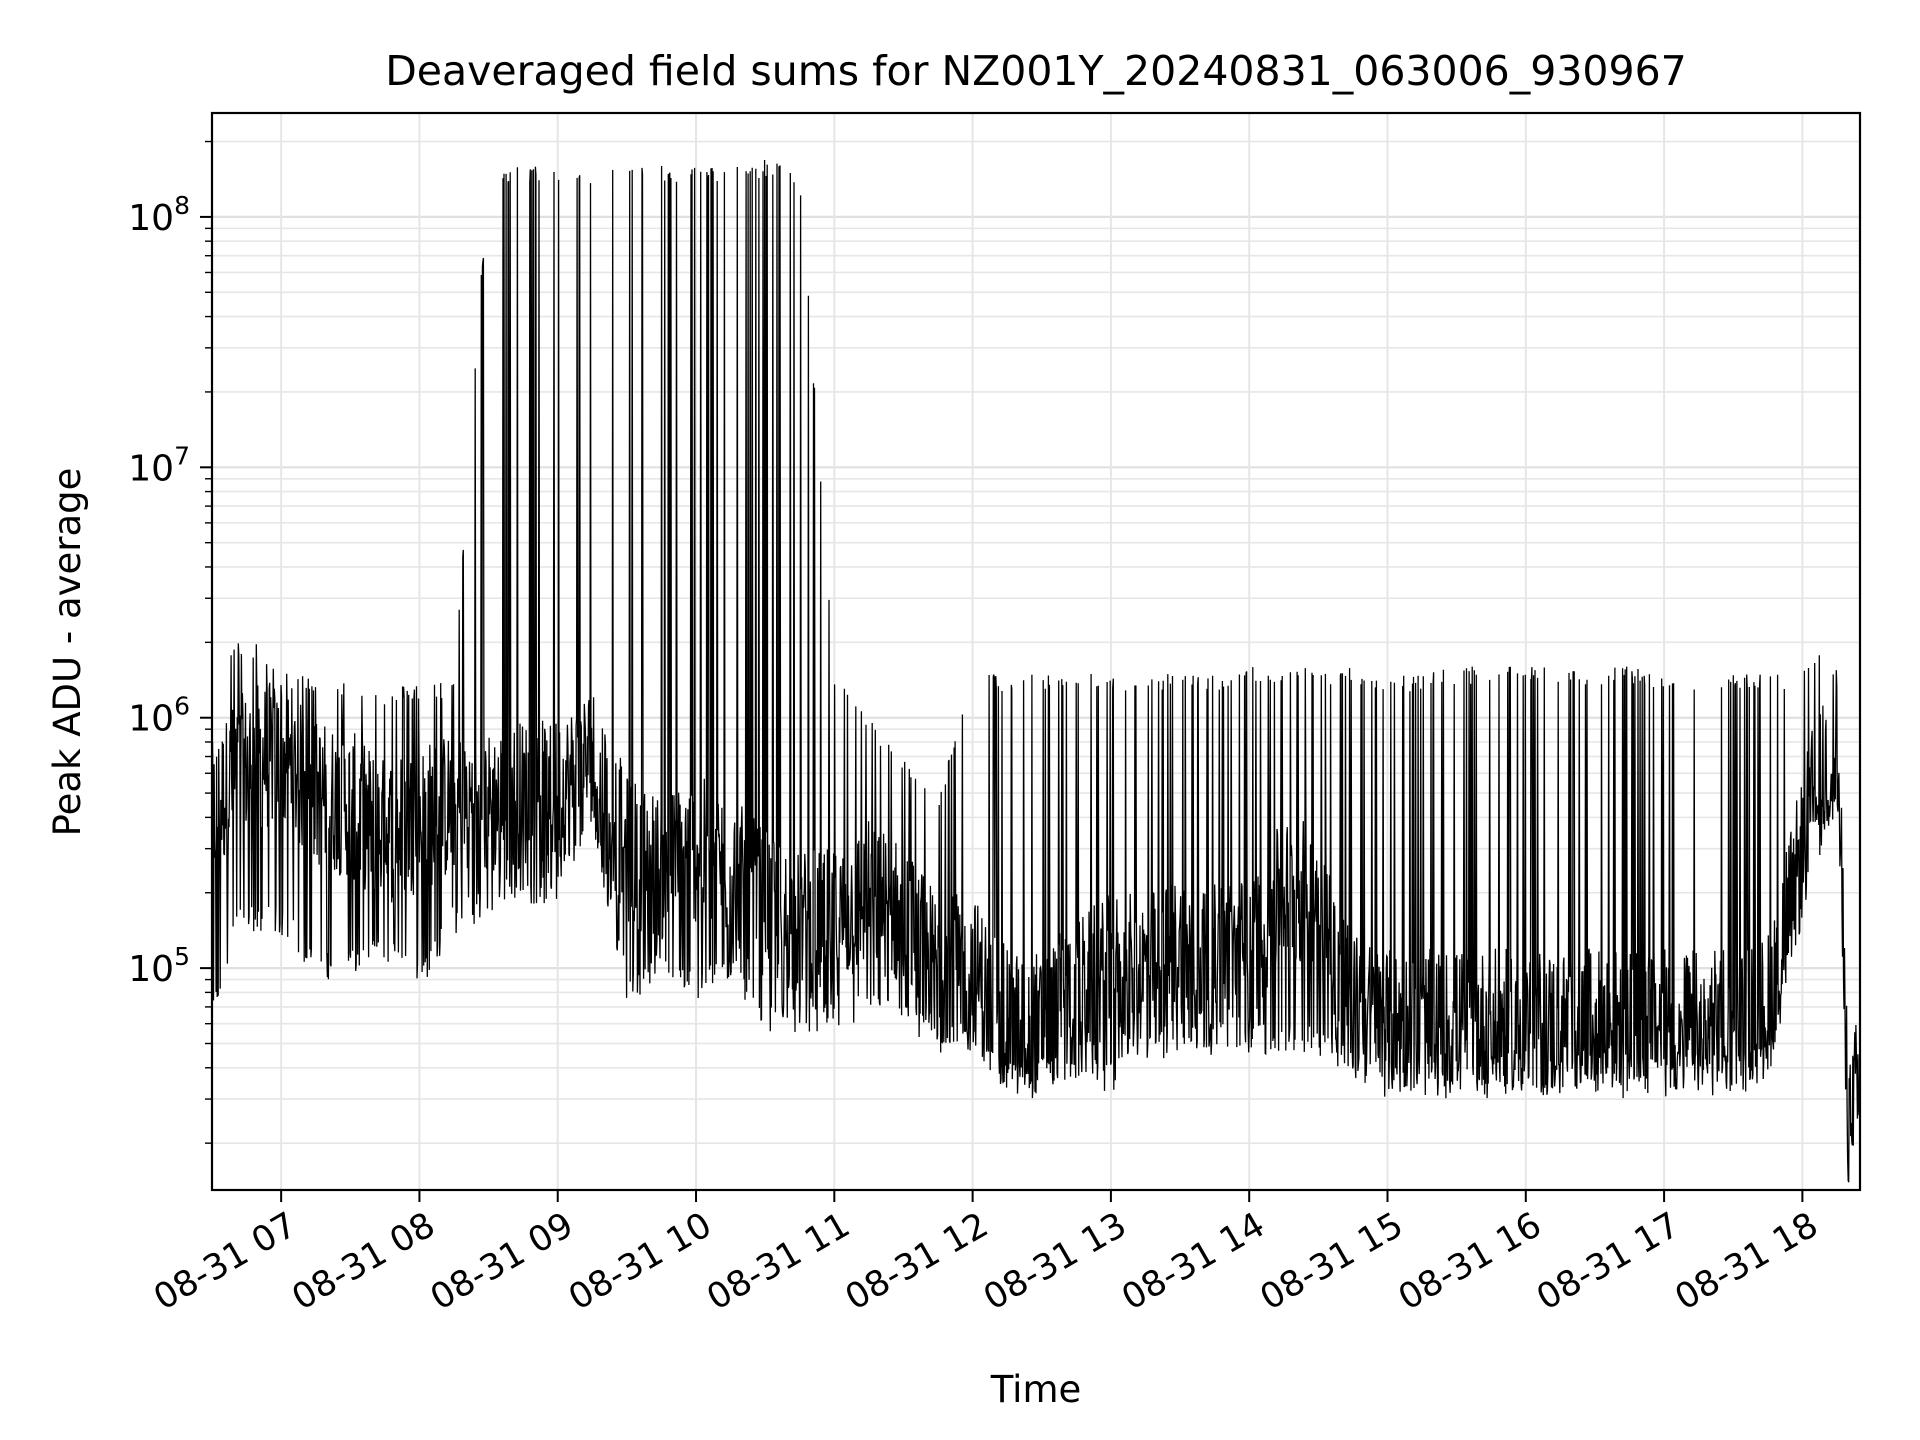  I want to click on y-axis: 10⁵ 10⁶ 10⁷ 10⁸, so click(170, 642).